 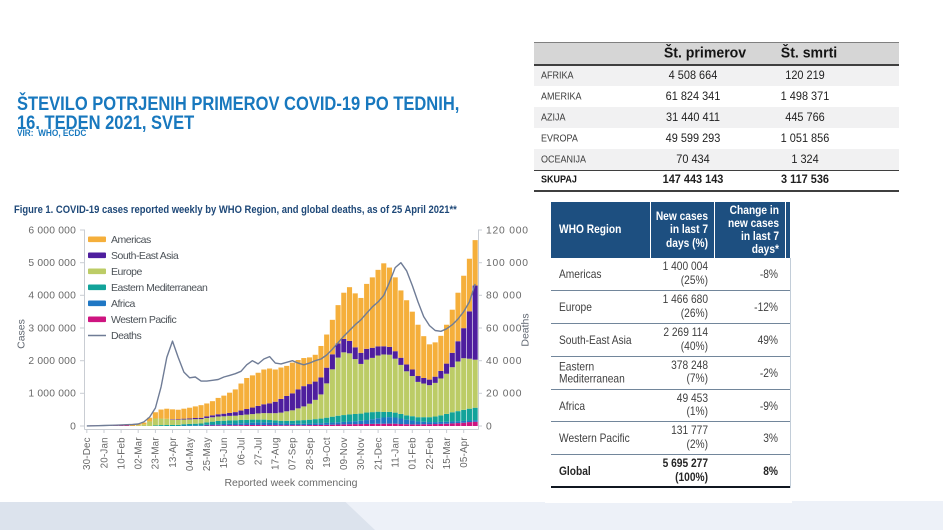 What do you see at coordinates (413, 453) in the screenshot?
I see `svg-text: 01-Feb` at bounding box center [413, 453].